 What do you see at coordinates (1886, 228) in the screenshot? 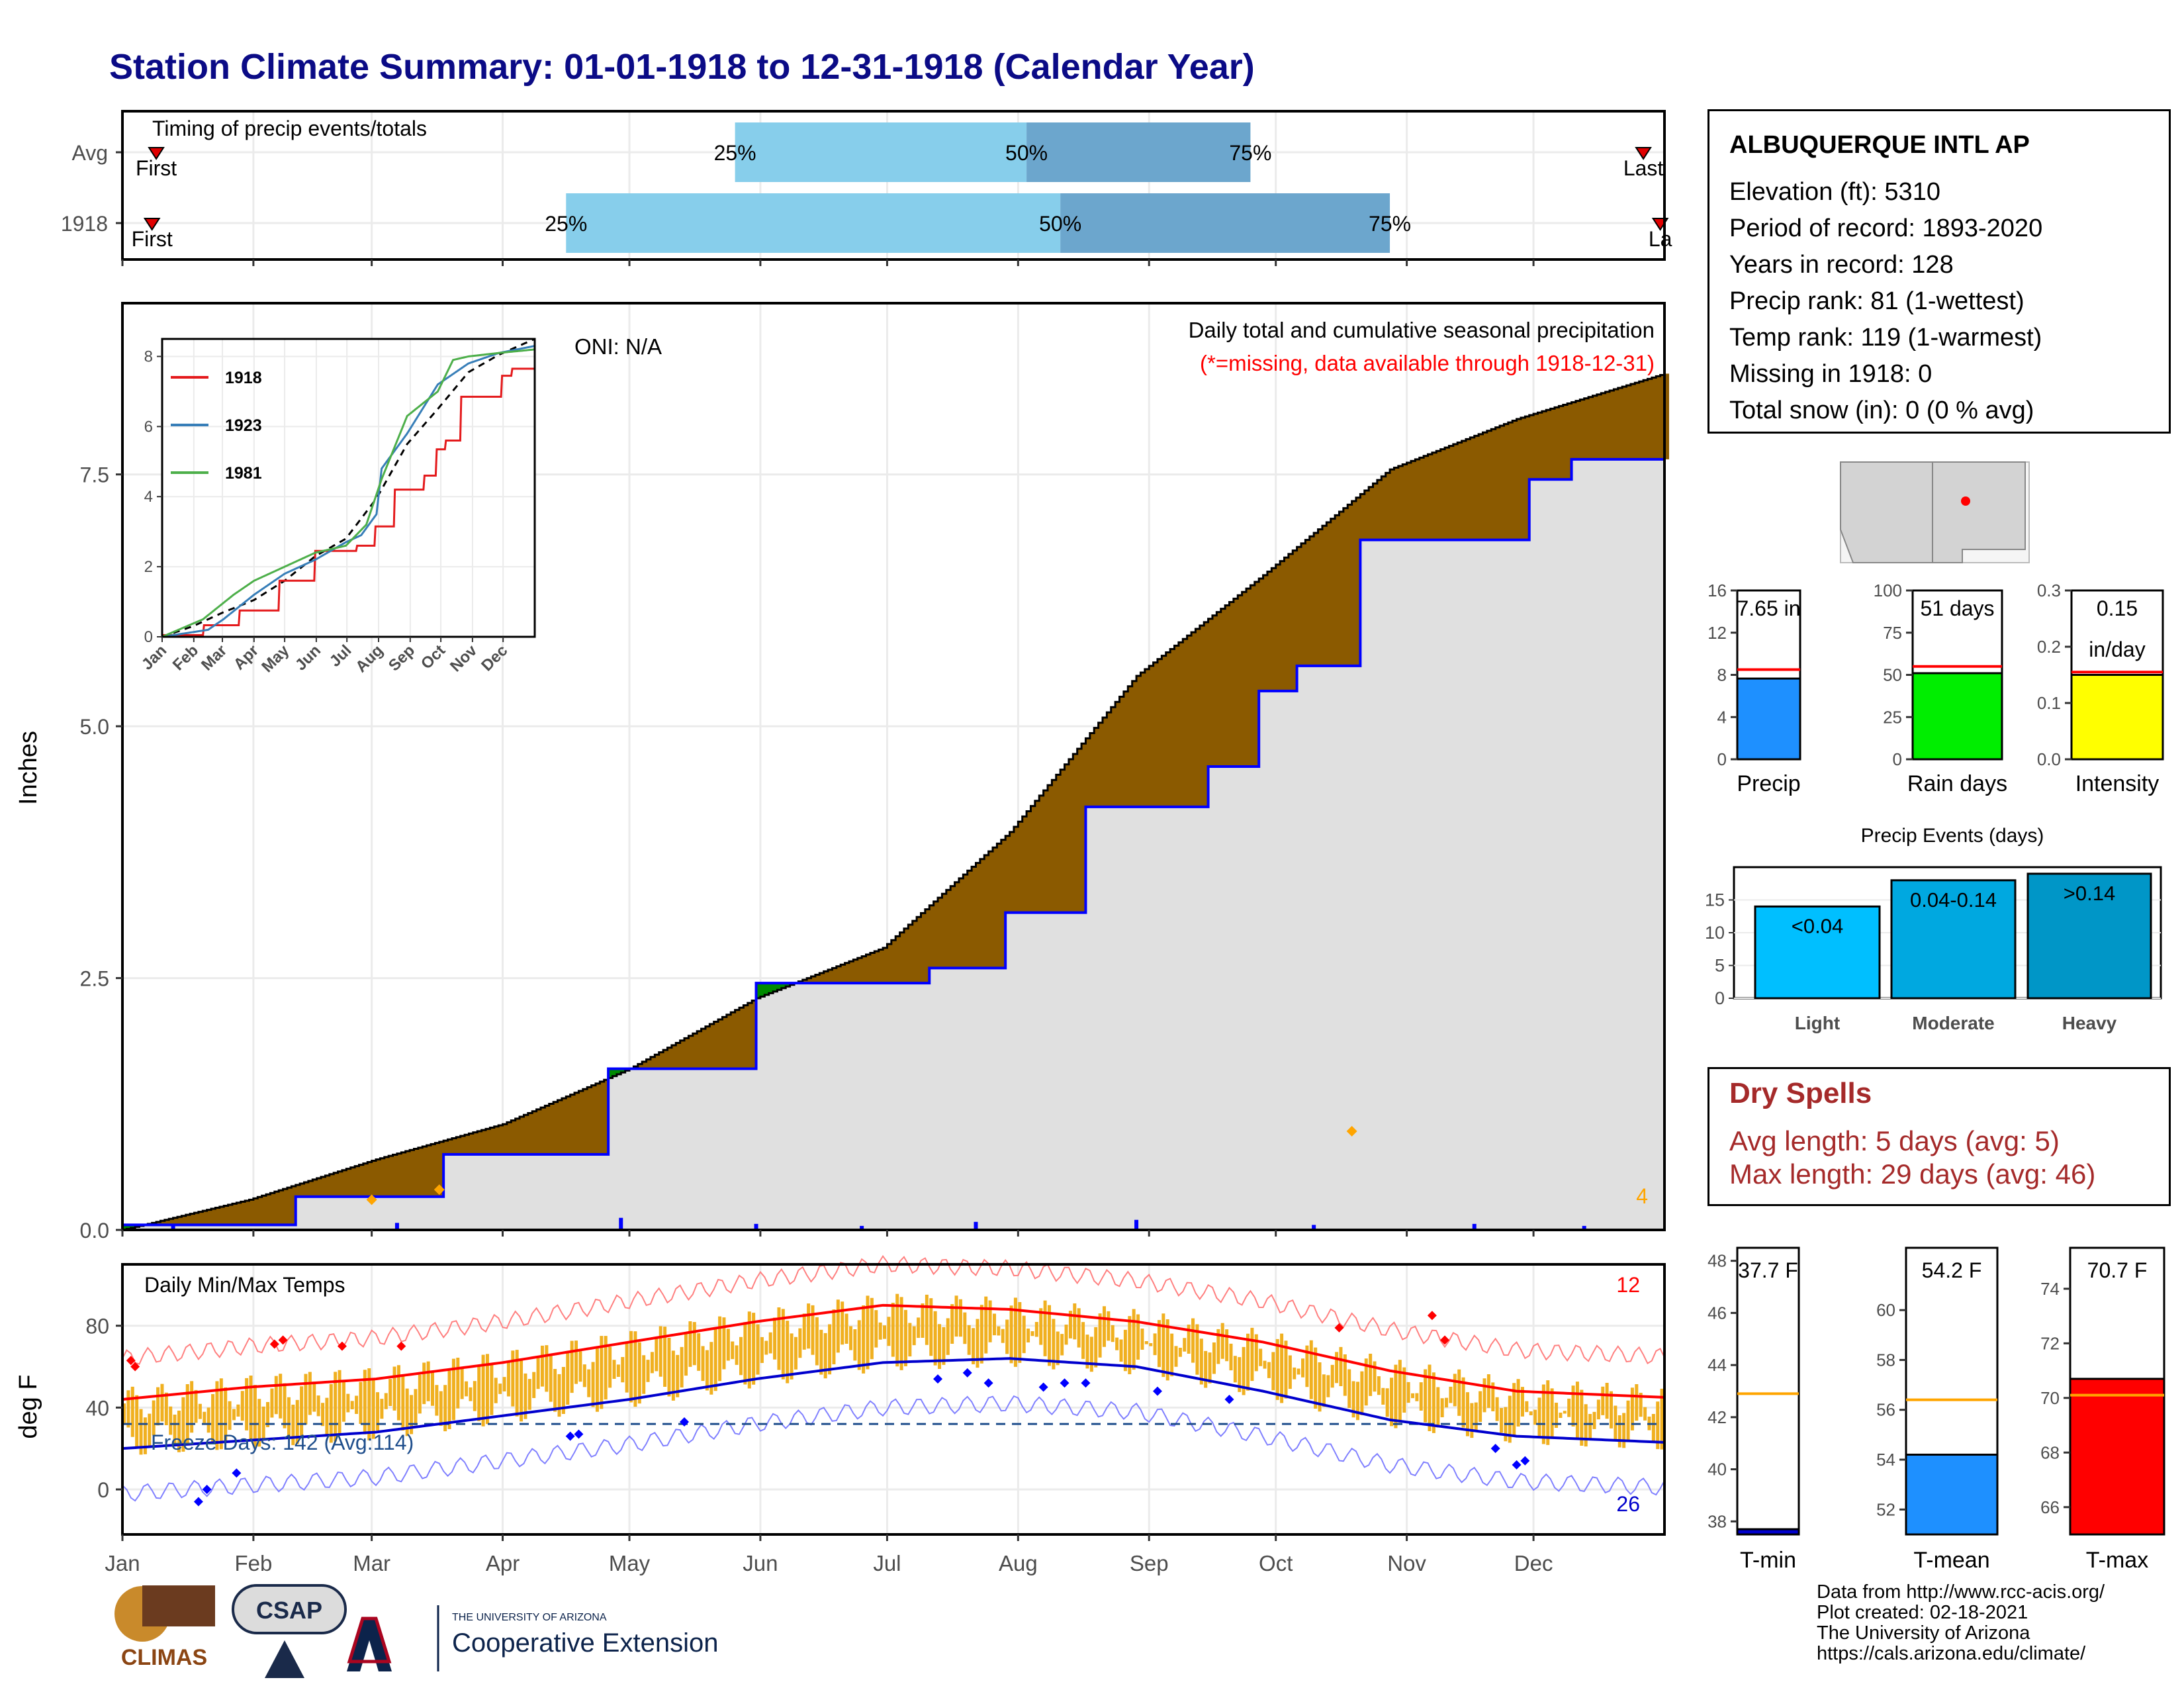
I see `station-period: Period of record: 1893-2020` at bounding box center [1886, 228].